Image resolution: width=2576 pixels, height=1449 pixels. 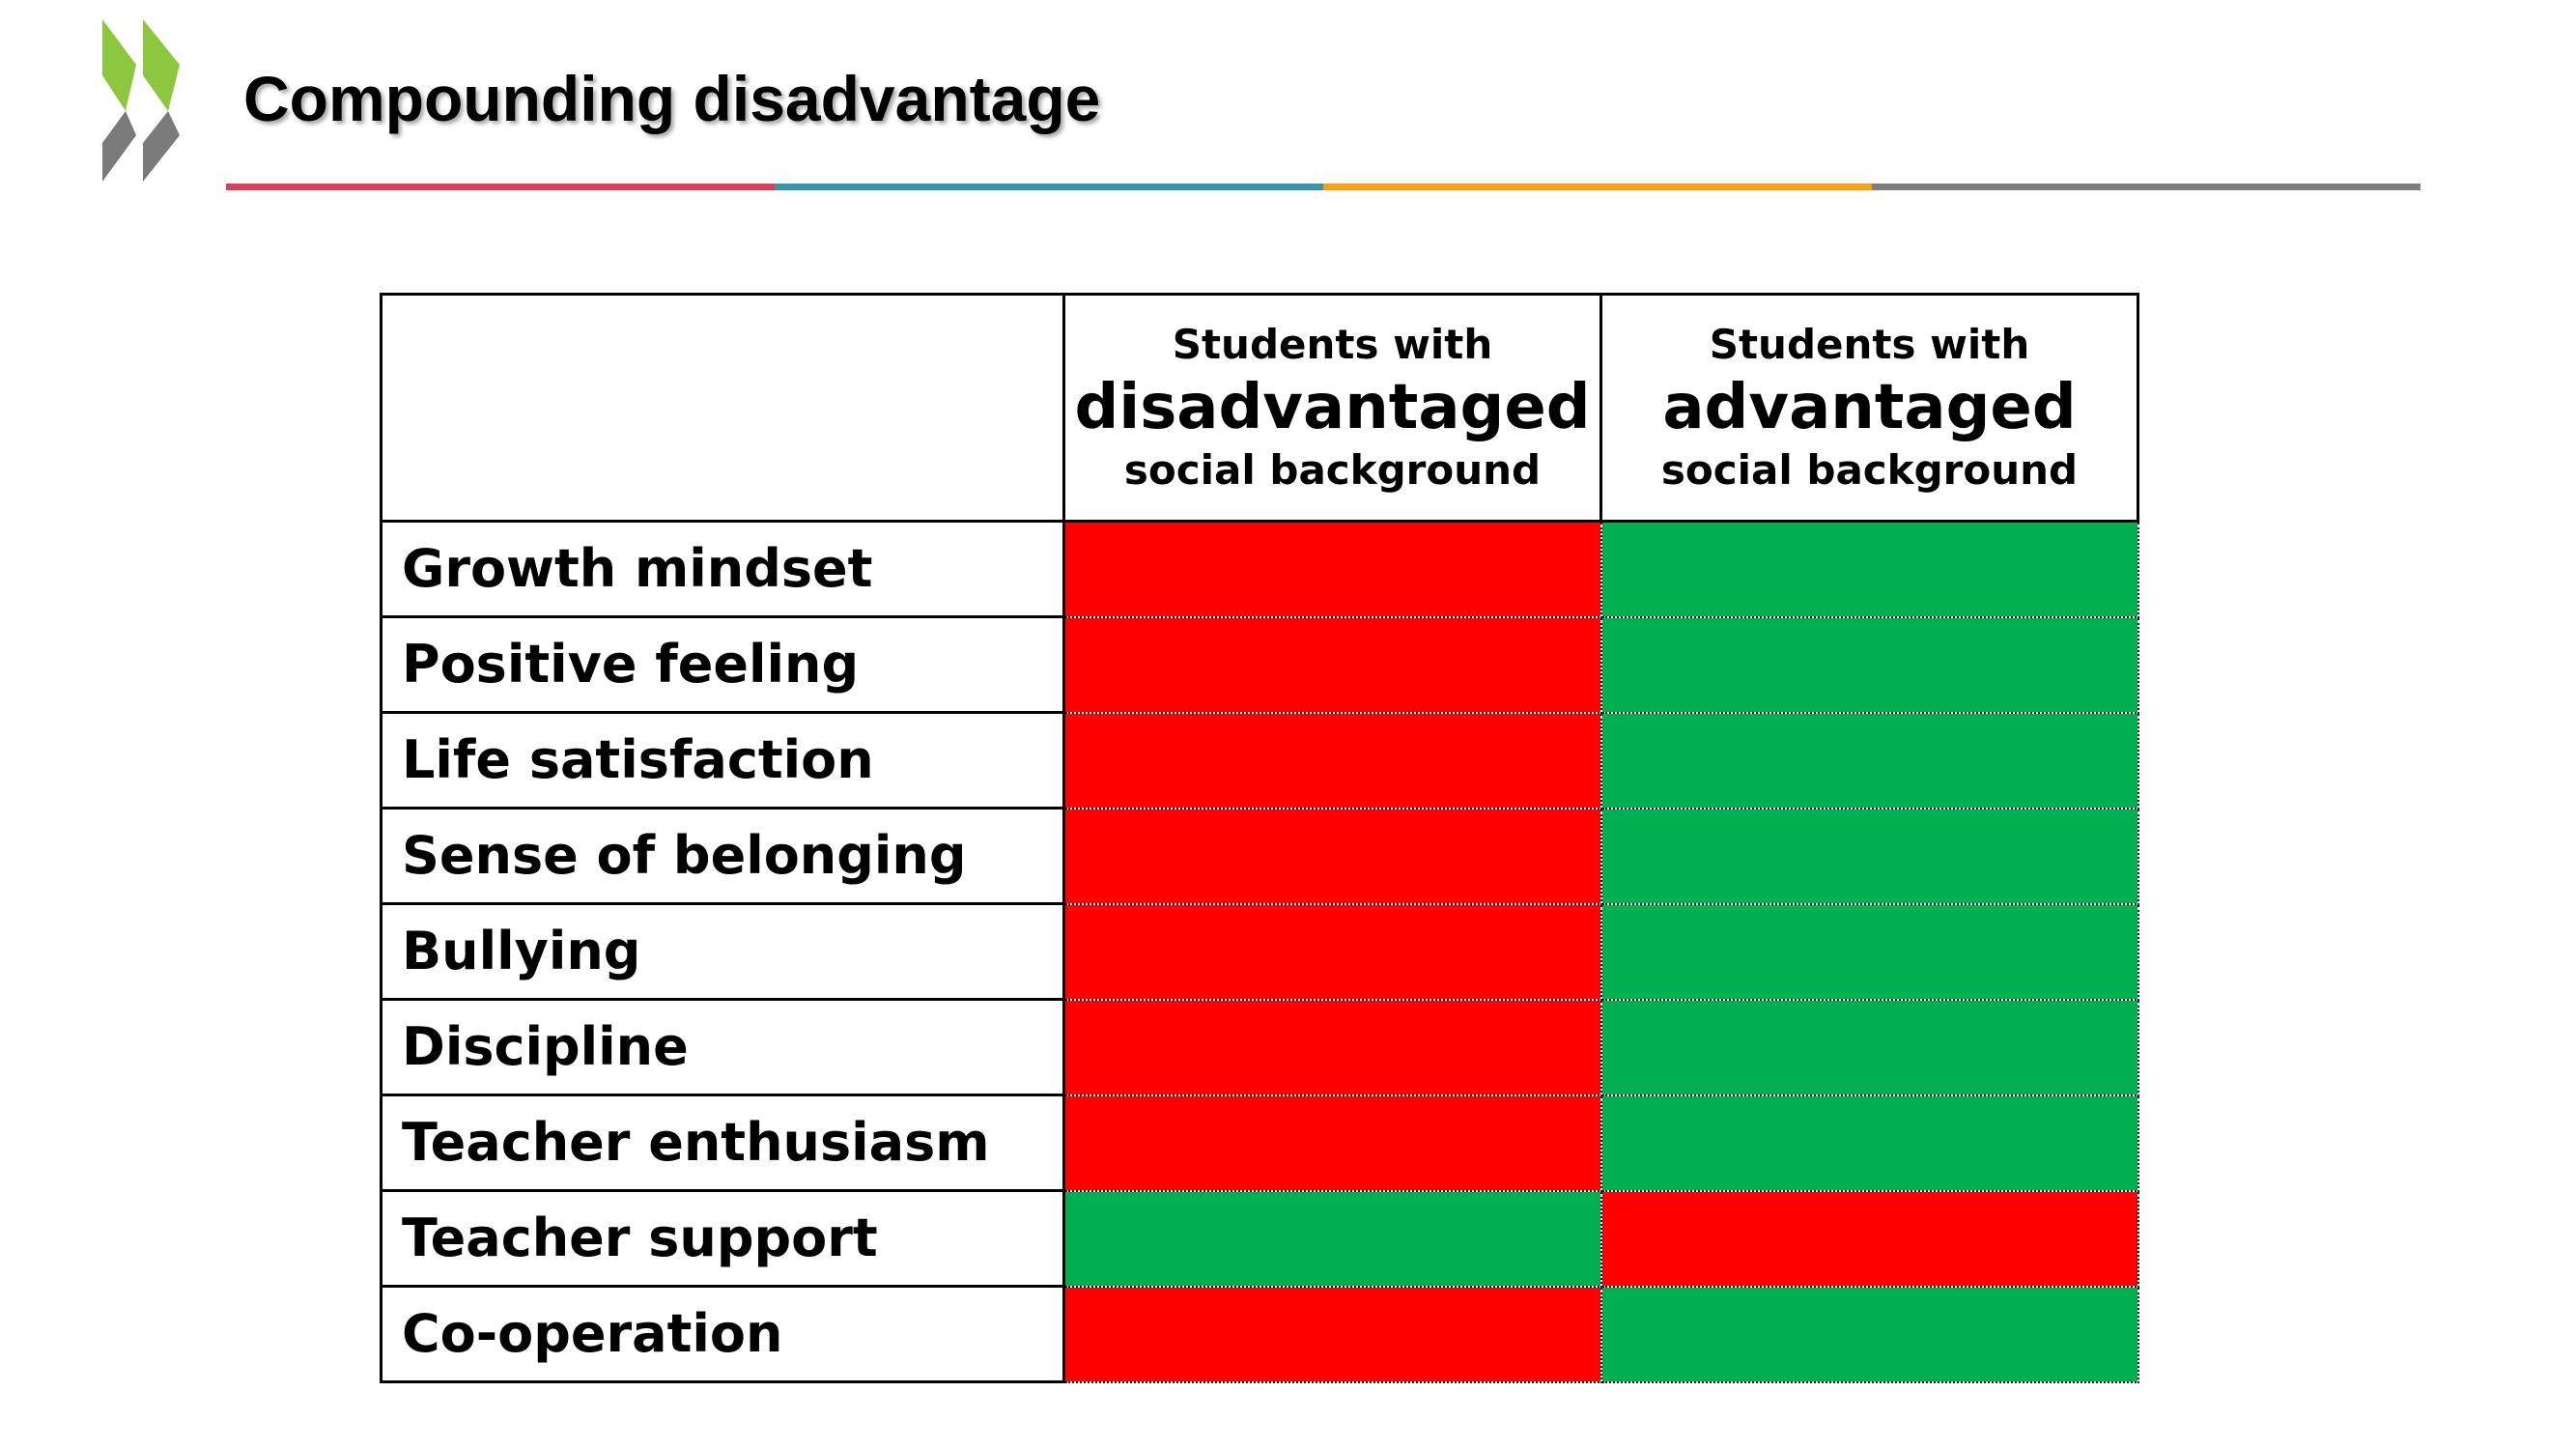 I want to click on oecd-chevrons-icon, so click(x=141, y=100).